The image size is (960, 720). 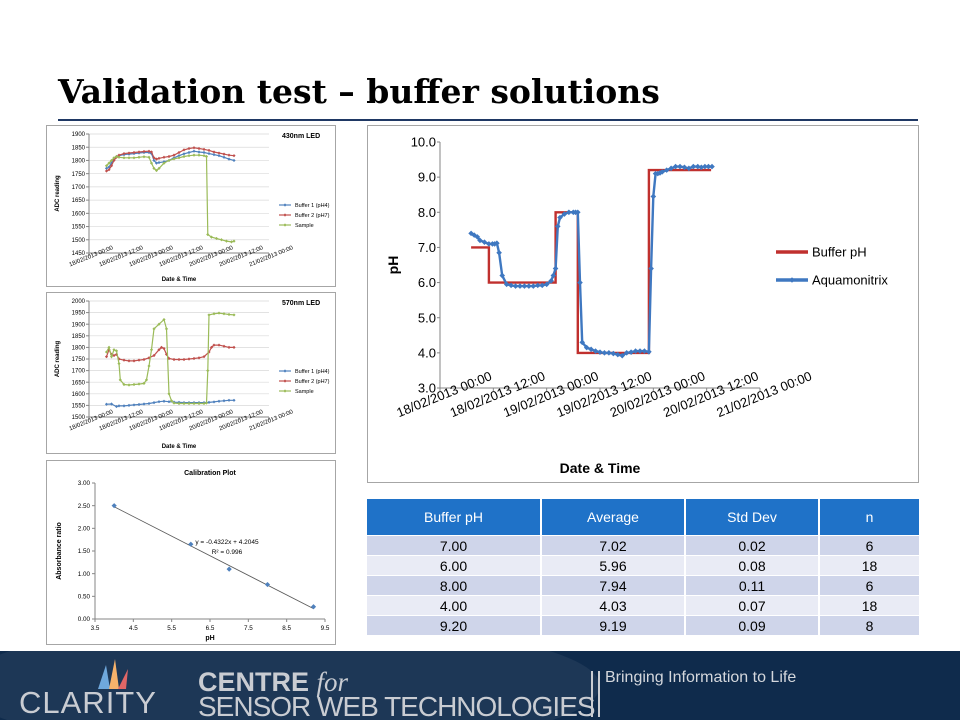 I want to click on y-tick-label: 5.0, so click(x=427, y=317).